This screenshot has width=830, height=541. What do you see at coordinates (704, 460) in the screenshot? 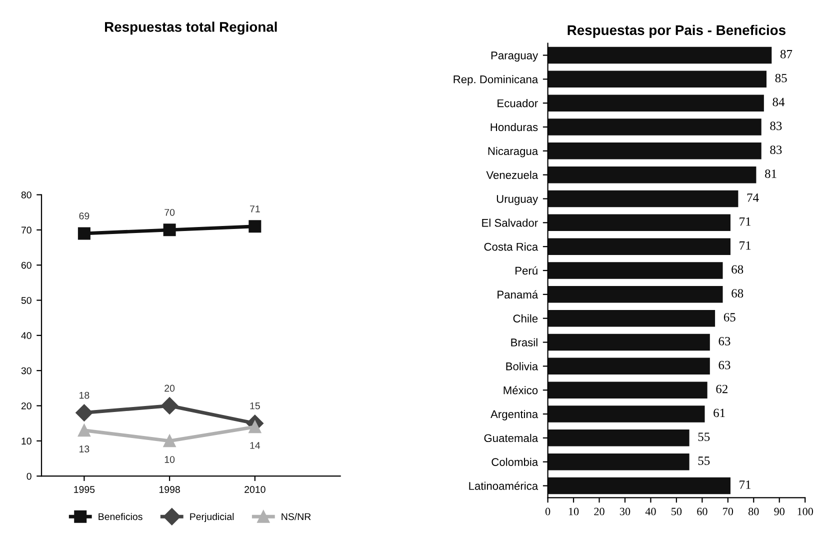
I see `data-label: 55` at bounding box center [704, 460].